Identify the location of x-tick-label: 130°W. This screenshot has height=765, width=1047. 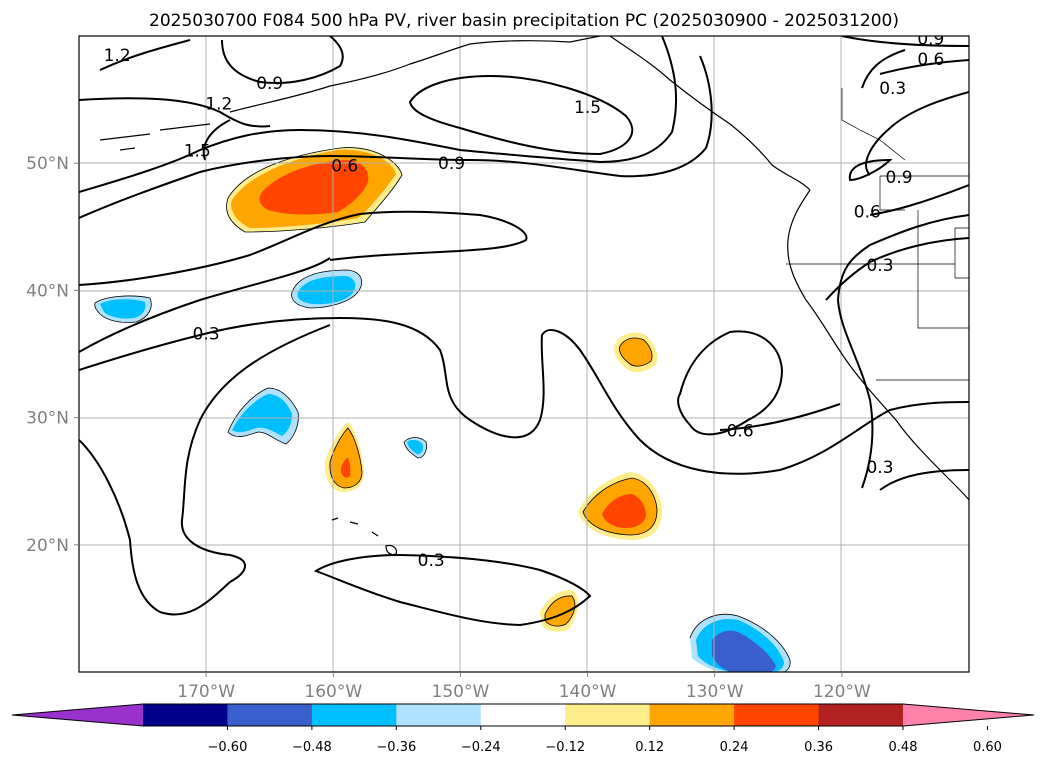
(715, 692).